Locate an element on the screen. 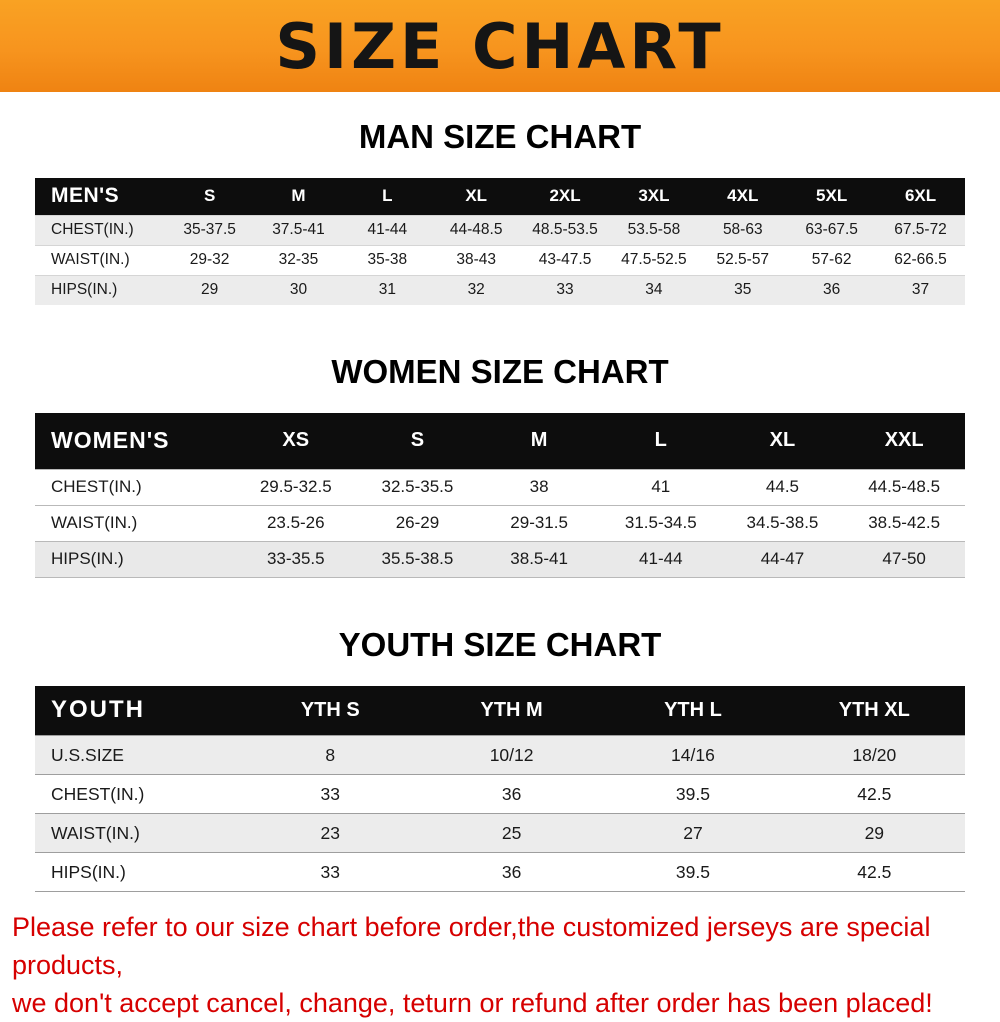 The width and height of the screenshot is (1000, 1022). table-header-row: MEN'S S M L XL 2XL 3XL 4XL 5XL 6XL is located at coordinates (500, 196).